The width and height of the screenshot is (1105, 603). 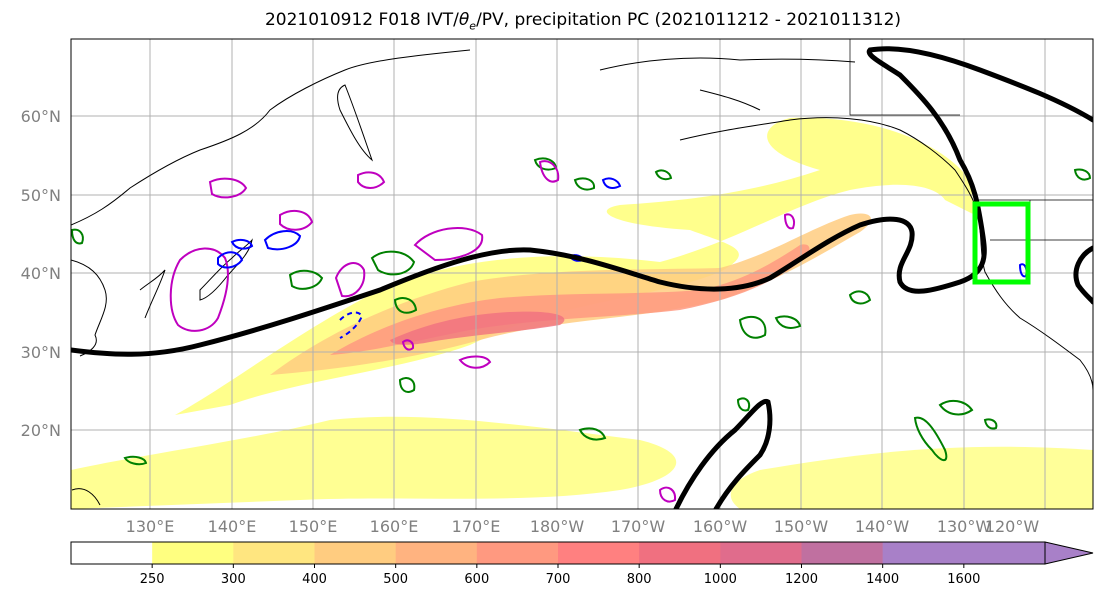 I want to click on colorbar-ticks: 250 300 400 500 600 700 800 1000 1200 1400 1600, so click(x=560, y=575).